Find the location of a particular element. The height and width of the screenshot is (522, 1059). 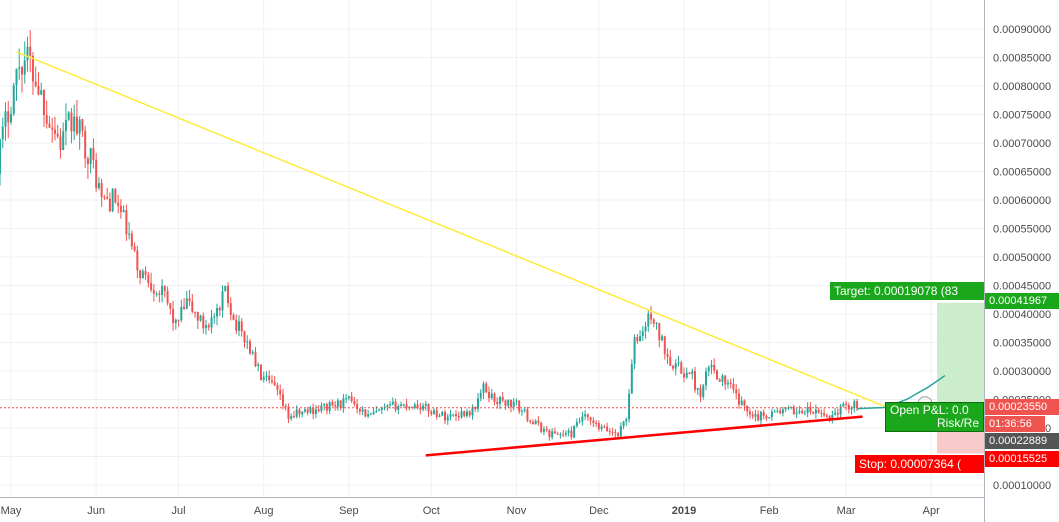

profit-zone is located at coordinates (960, 355).